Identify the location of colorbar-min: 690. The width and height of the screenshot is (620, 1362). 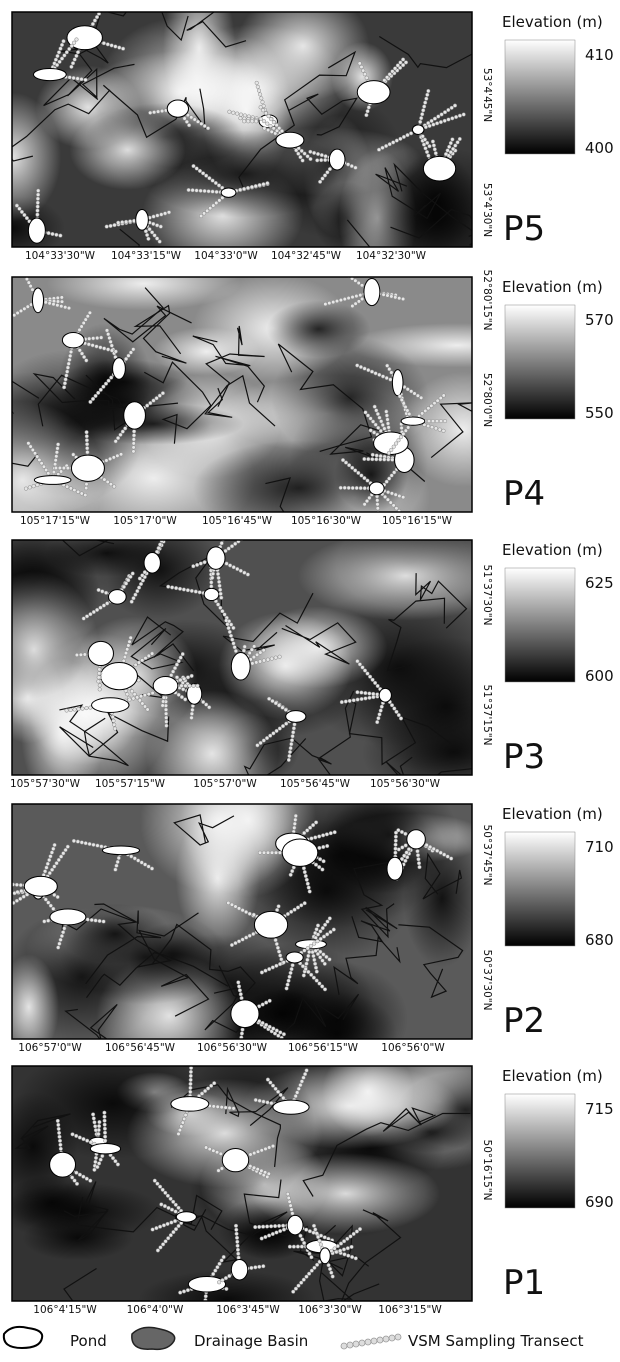
(599, 1202).